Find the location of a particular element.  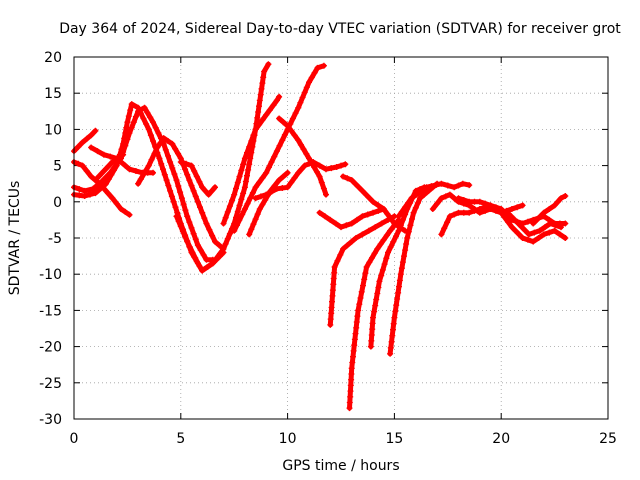

x-tick-label: 15 is located at coordinates (394, 439).